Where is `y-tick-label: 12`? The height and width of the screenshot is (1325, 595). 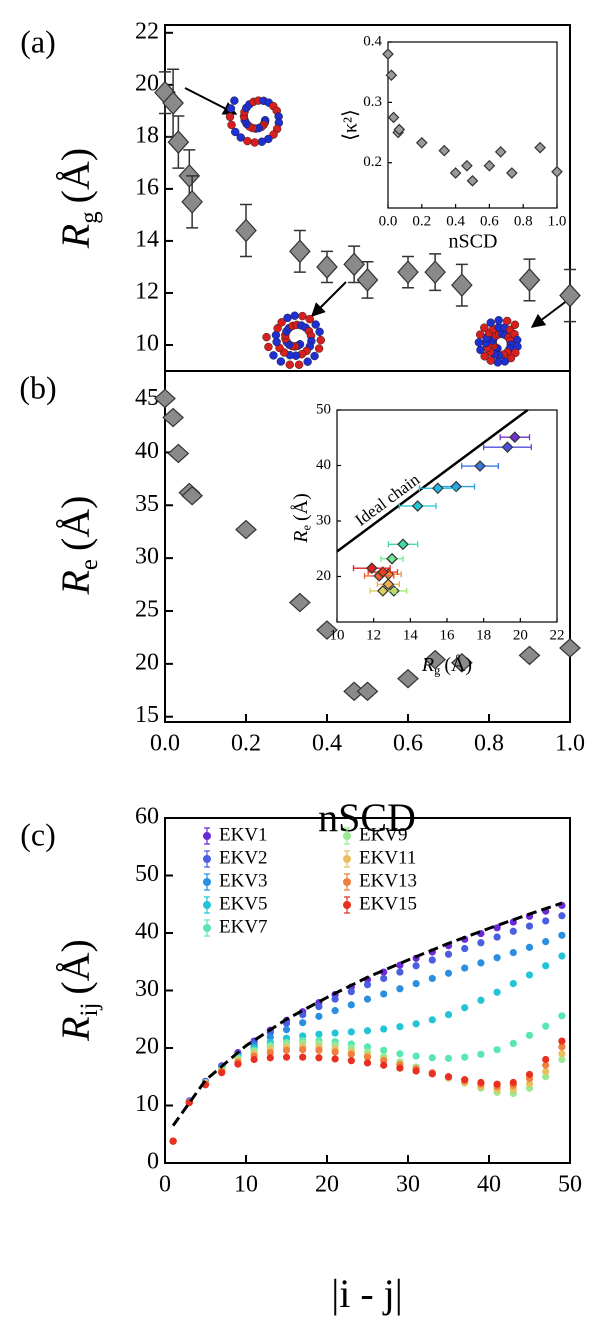
y-tick-label: 12 is located at coordinates (147, 291).